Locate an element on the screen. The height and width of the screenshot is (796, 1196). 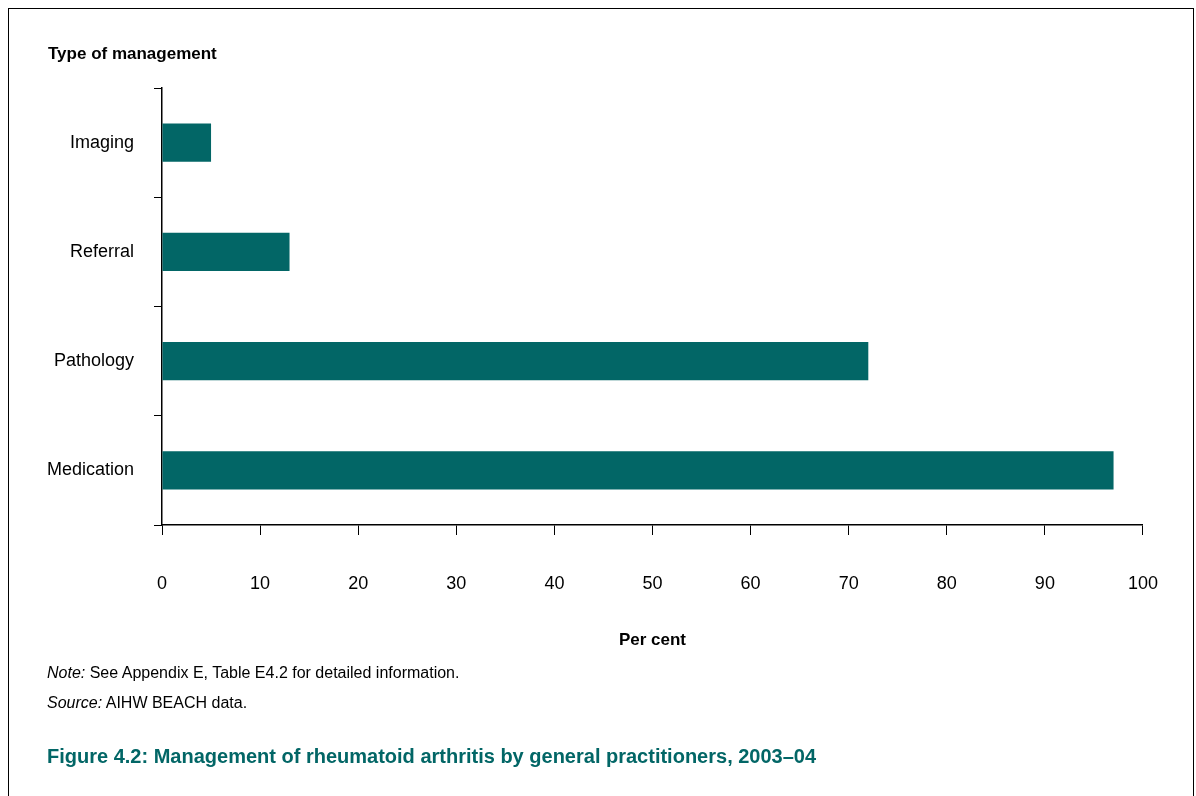
text: Figure 4.2: Management of rheumatoid arthritis by general practitioners, 2003–04 is located at coordinates (432, 756).